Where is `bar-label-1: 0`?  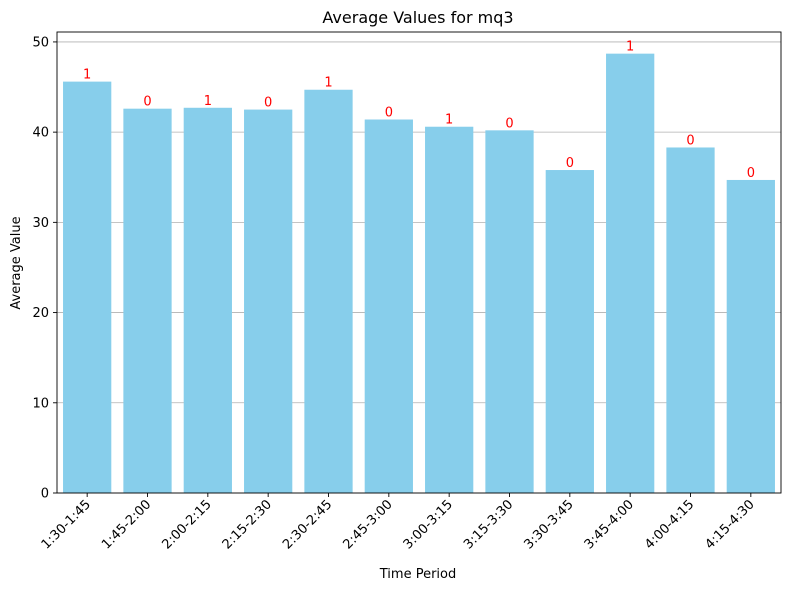 bar-label-1: 0 is located at coordinates (147, 102).